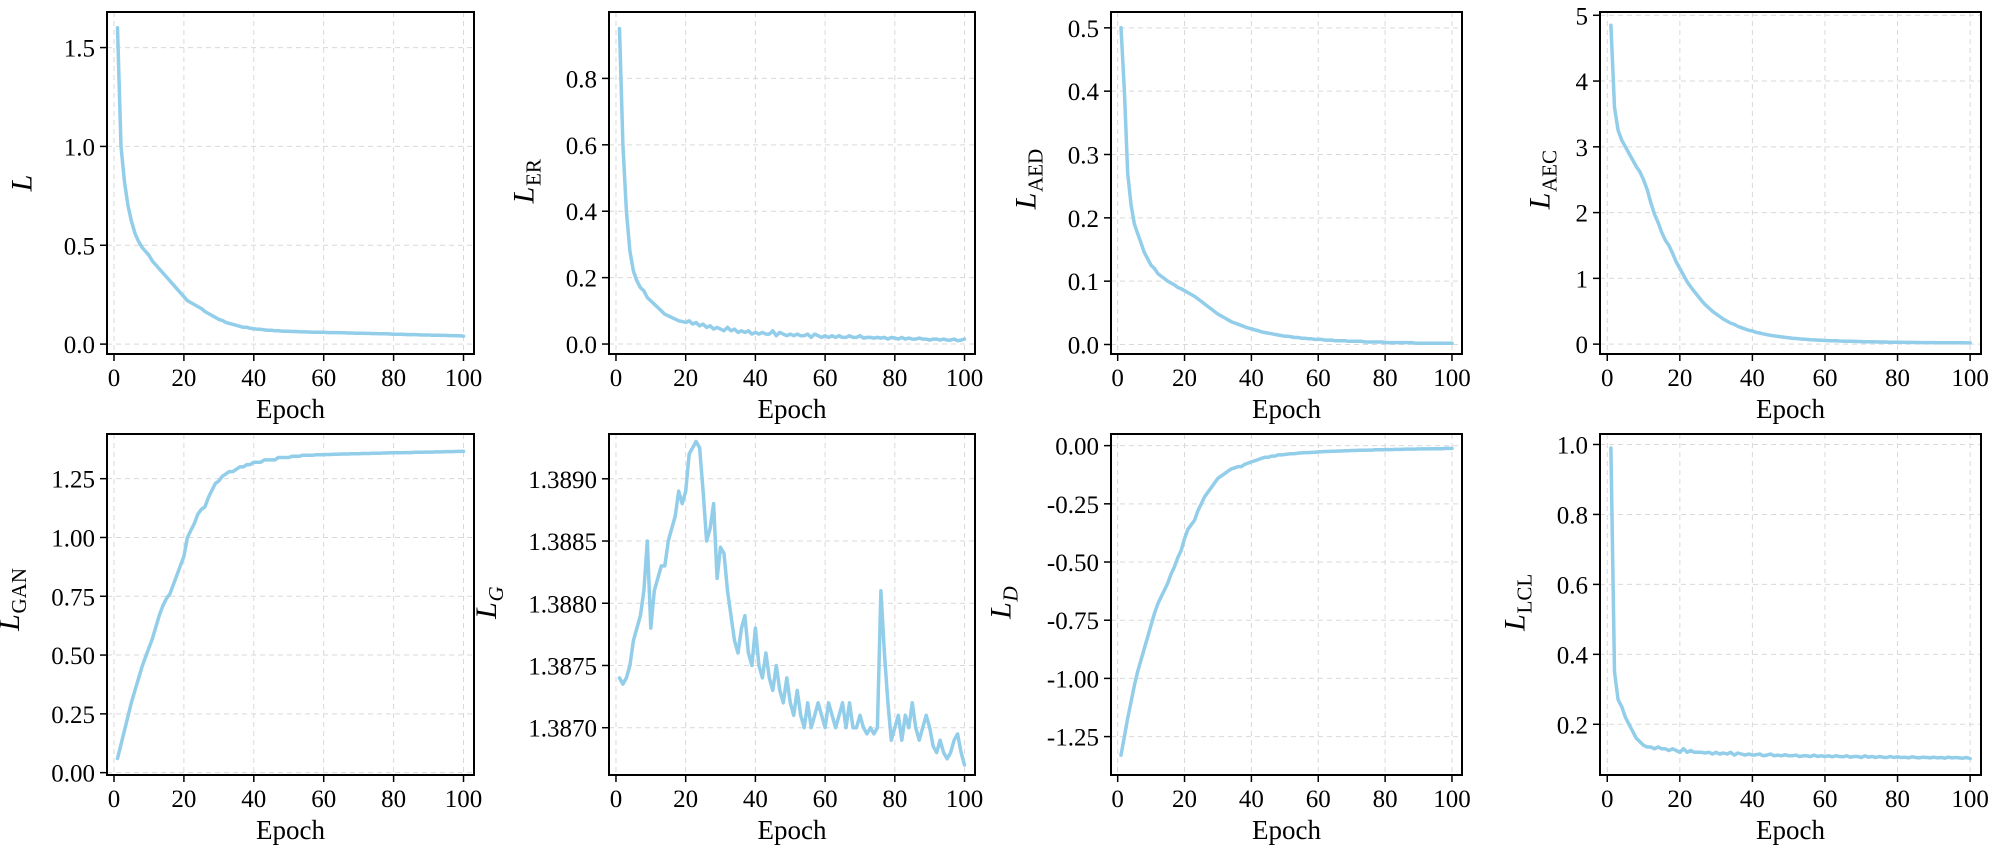 The image size is (1993, 854). What do you see at coordinates (73, 656) in the screenshot?
I see `y-tick-label: 0.50` at bounding box center [73, 656].